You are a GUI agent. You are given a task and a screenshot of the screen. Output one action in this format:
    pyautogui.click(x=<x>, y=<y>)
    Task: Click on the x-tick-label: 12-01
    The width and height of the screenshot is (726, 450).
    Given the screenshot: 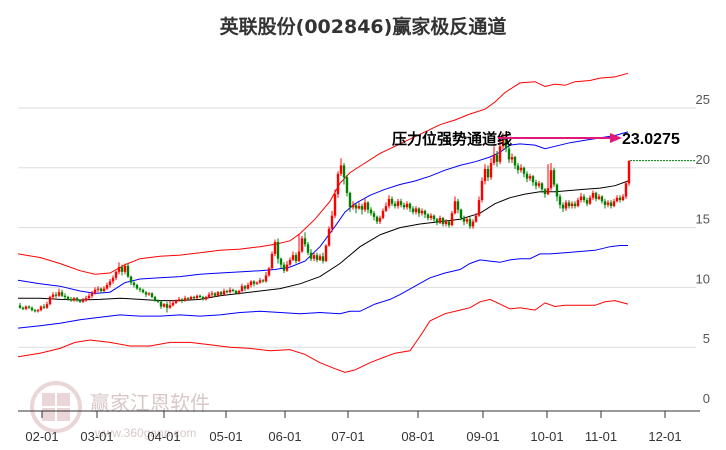 What is the action you would take?
    pyautogui.click(x=664, y=436)
    